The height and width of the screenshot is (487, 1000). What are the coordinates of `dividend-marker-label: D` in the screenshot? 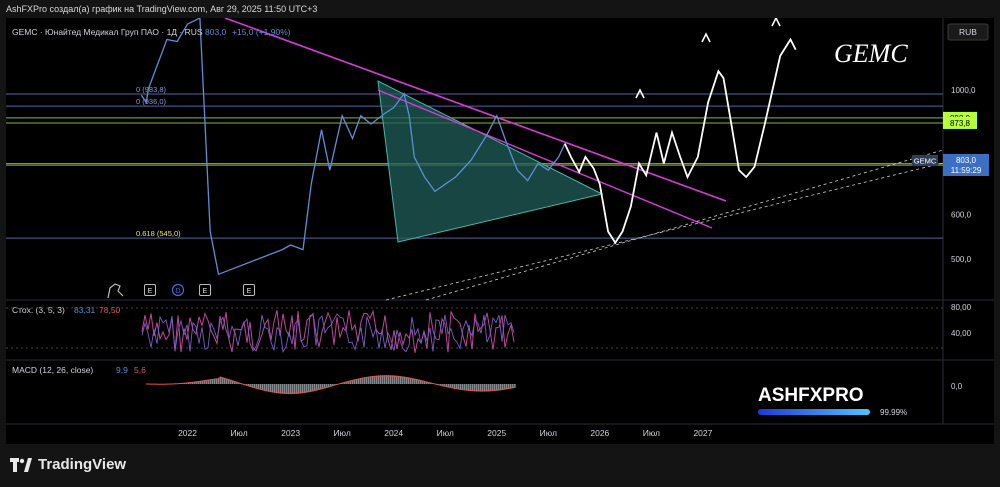 It's located at (177, 291).